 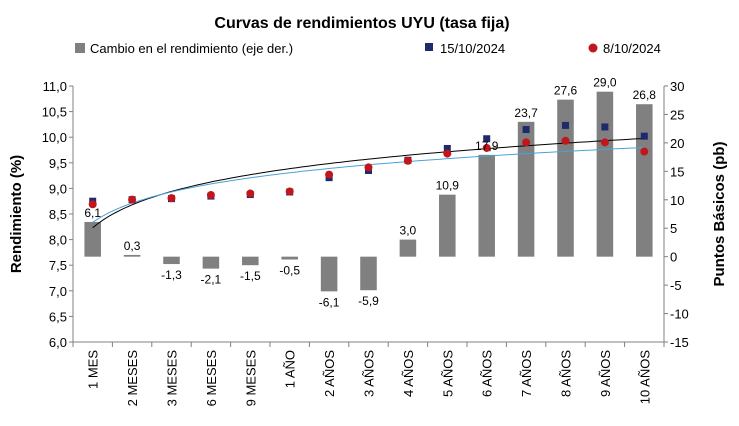 I want to click on bar-data-label: 0,3, so click(x=132, y=246).